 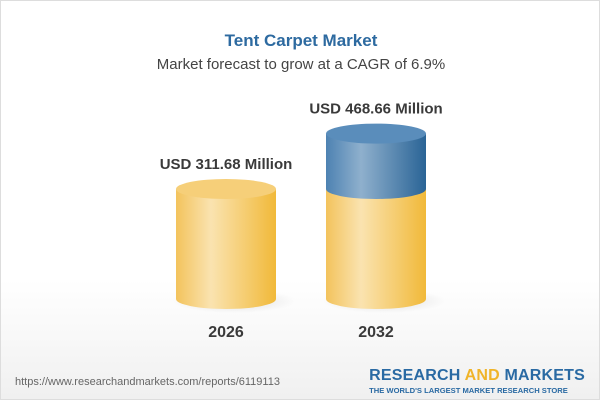 I want to click on cylinder-base-segment-2032, so click(x=376, y=249).